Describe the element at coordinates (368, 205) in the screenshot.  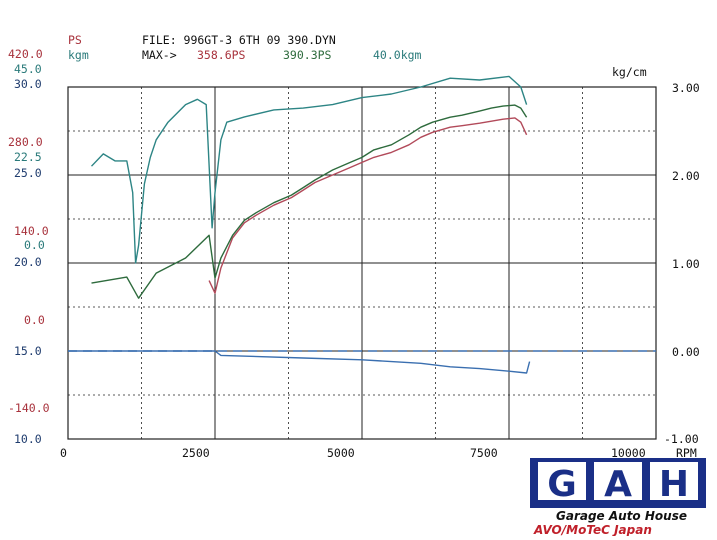
I see `series-line-ps-red` at that location.